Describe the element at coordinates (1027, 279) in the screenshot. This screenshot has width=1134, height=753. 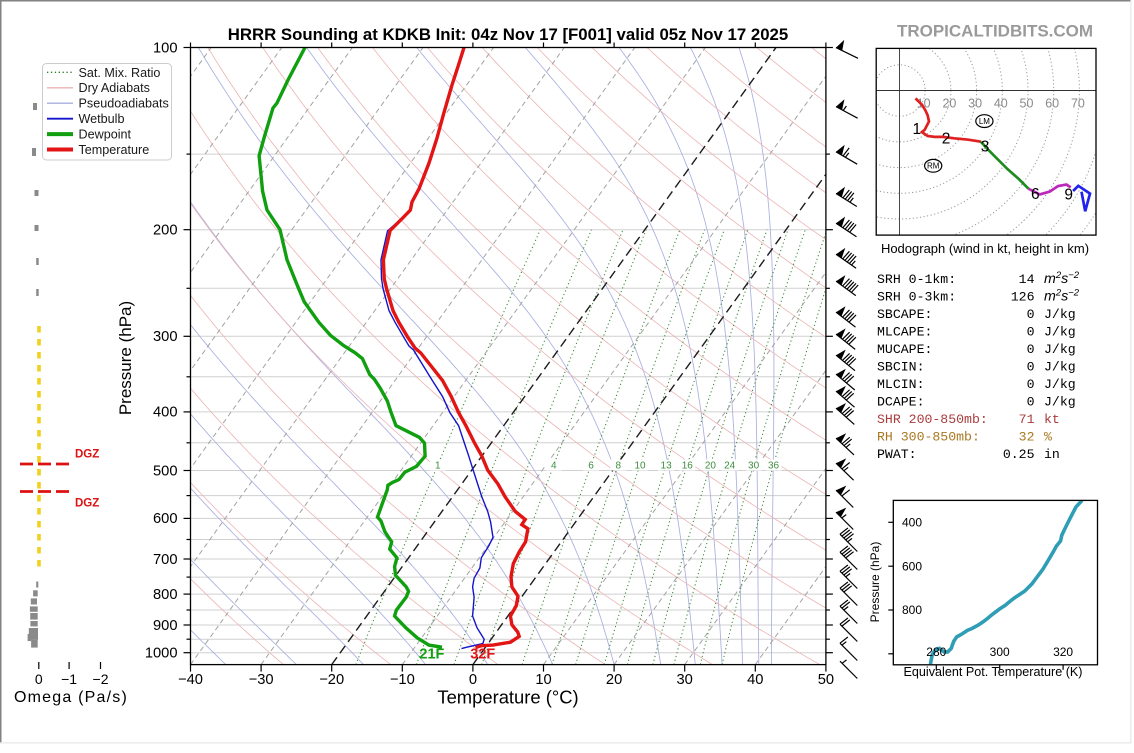
I see `svg-text: 14` at that location.